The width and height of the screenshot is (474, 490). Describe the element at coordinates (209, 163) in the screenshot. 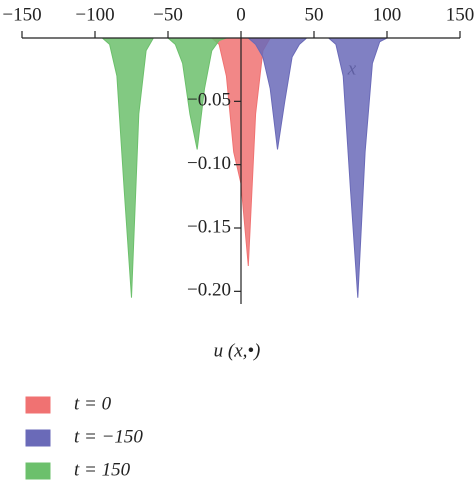

I see `y-tick-label: −0.10` at that location.